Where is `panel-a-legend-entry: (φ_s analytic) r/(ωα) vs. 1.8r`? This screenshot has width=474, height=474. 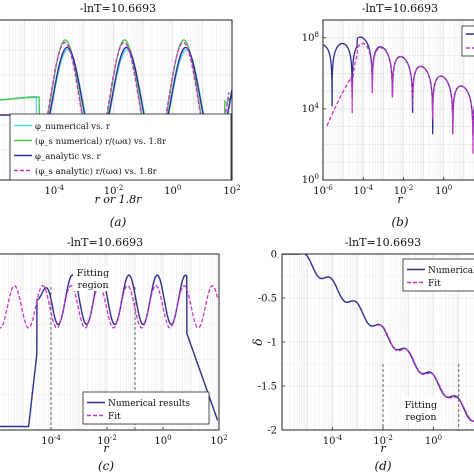
panel-a-legend-entry: (φ_s analytic) r/(ωα) vs. 1.8r is located at coordinates (96, 171).